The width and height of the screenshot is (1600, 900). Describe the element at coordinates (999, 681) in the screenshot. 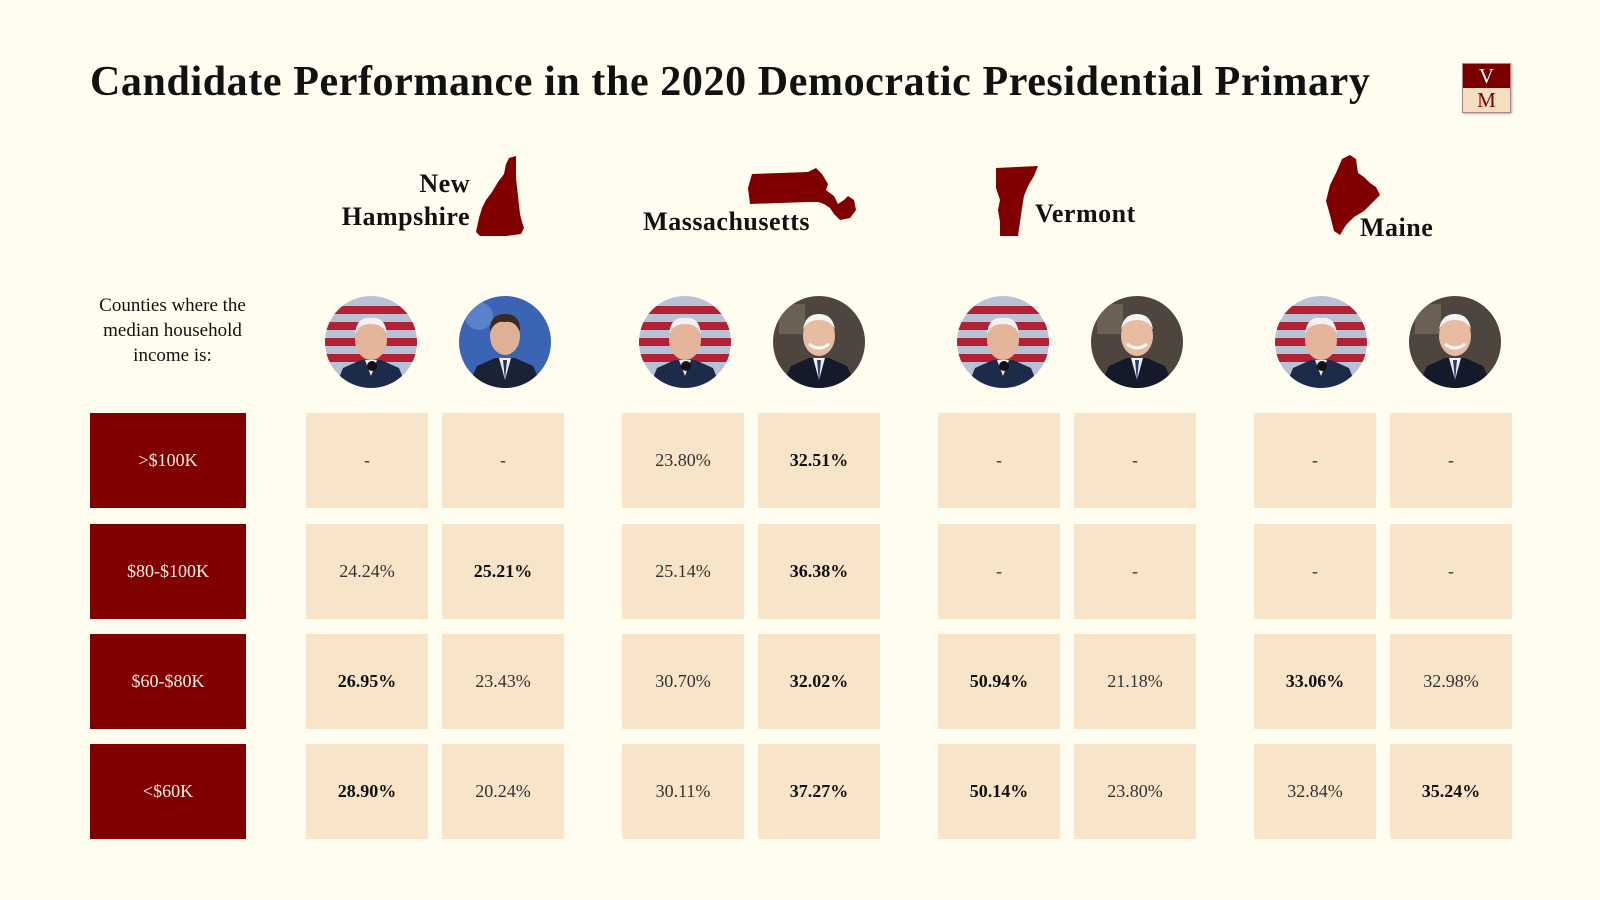

I see `table-cell: 50.94%` at that location.